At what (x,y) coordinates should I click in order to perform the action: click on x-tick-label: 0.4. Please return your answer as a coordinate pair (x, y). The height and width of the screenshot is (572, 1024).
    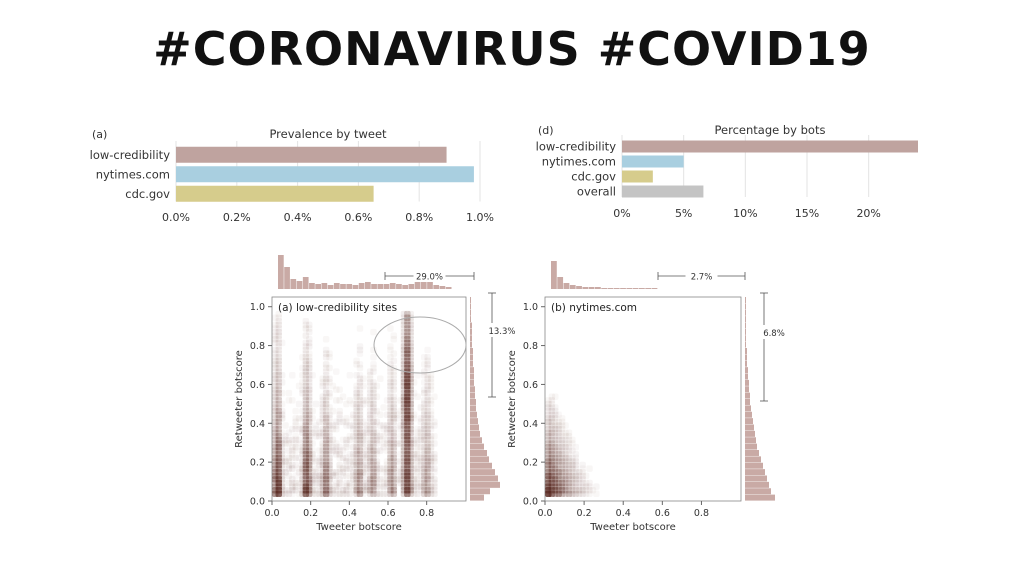
    Looking at the image, I should click on (623, 513).